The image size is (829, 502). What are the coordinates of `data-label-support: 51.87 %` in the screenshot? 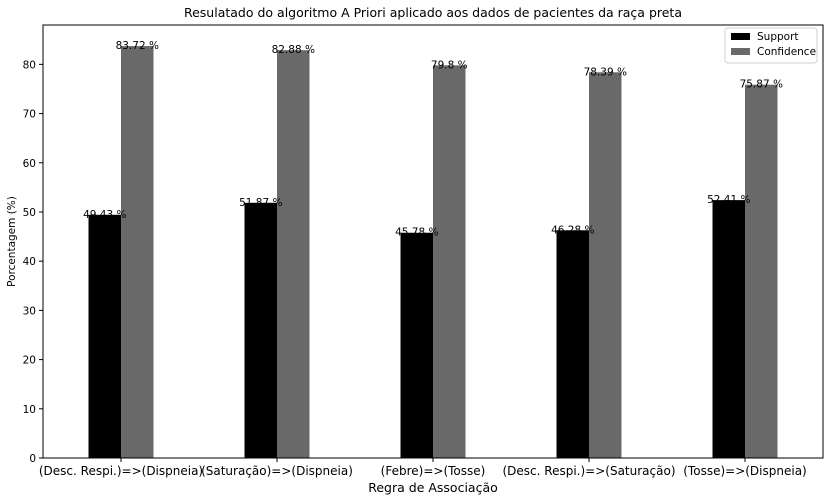 It's located at (260, 203).